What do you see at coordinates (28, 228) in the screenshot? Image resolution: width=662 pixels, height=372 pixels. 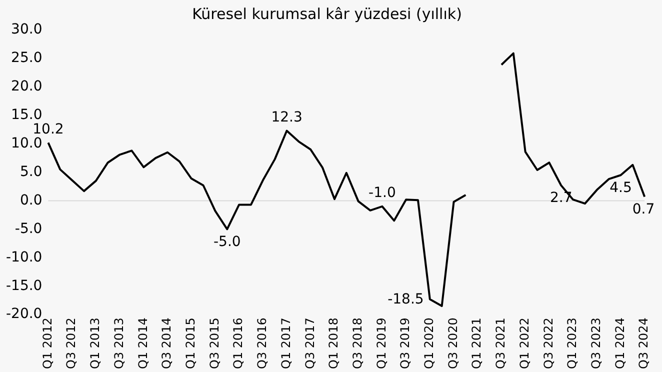 I see `y-tick-label: -5.0` at bounding box center [28, 228].